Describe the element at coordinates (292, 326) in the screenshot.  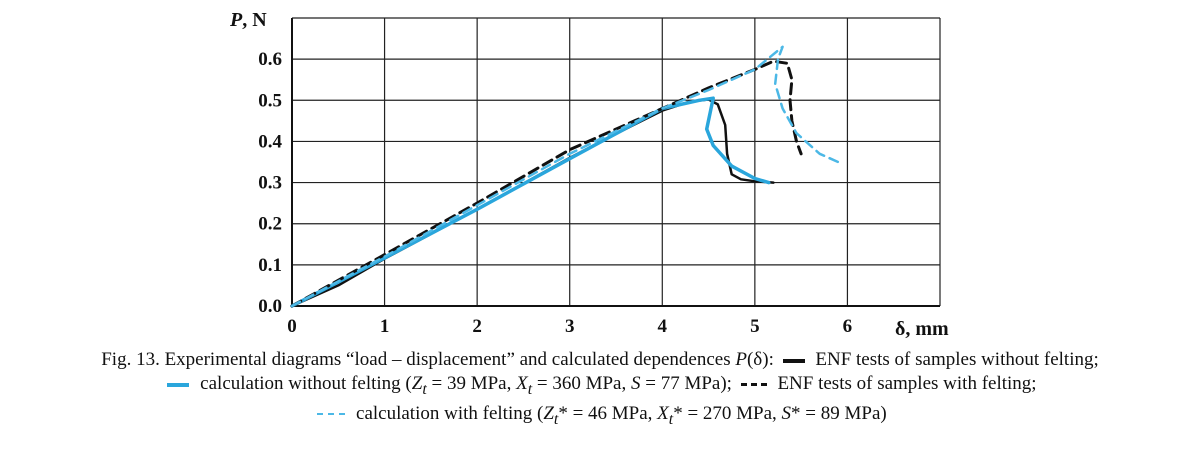
I see `x-tick-label: 0` at that location.